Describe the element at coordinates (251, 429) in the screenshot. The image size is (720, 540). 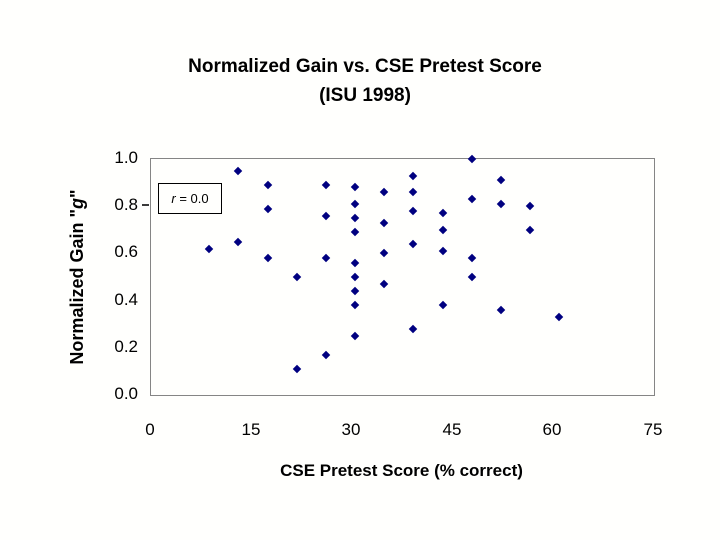
I see `x-tick-label-15: 15` at that location.